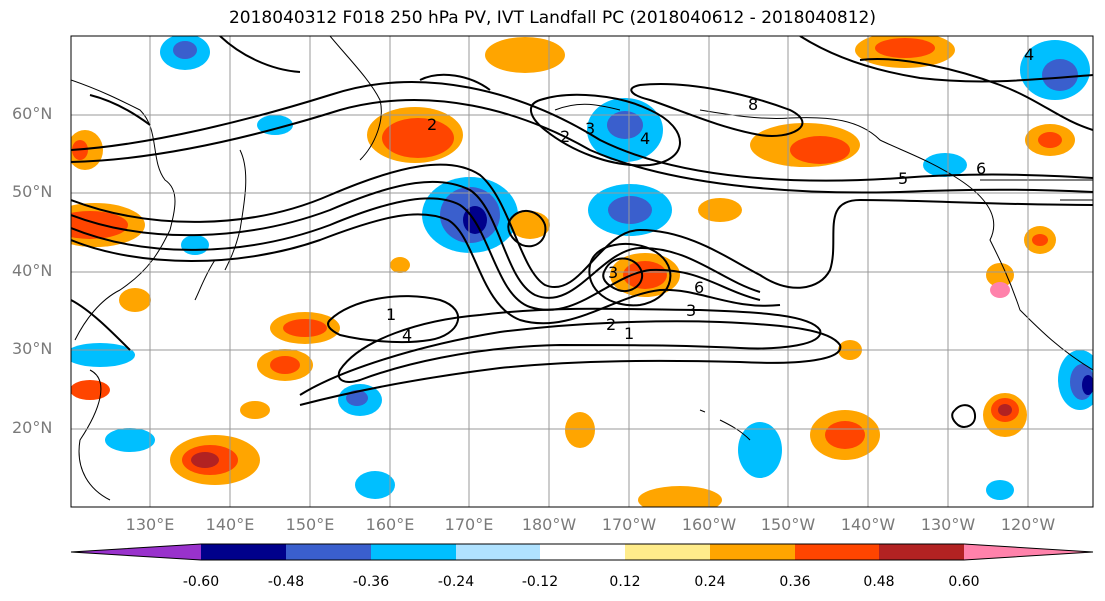 This screenshot has height=601, width=1105. What do you see at coordinates (795, 582) in the screenshot?
I see `colorbar-tick-label: 0.36` at bounding box center [795, 582].